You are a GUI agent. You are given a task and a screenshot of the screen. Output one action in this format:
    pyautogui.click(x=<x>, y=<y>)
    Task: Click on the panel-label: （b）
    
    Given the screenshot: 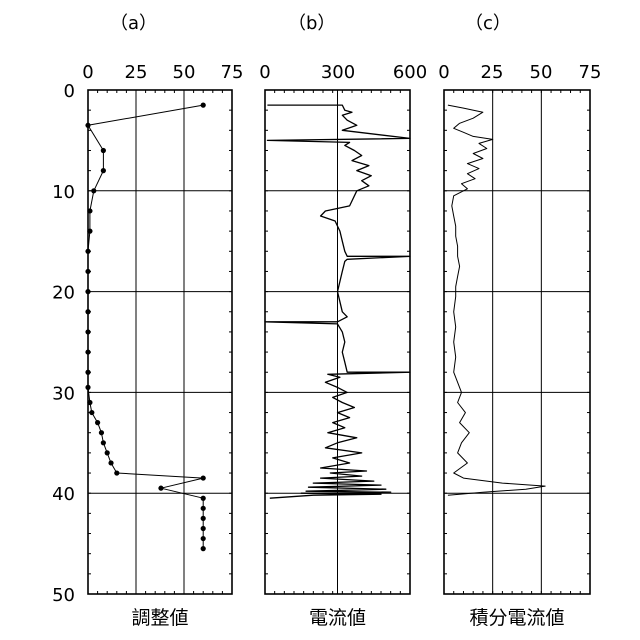 What is the action you would take?
    pyautogui.click(x=311, y=23)
    